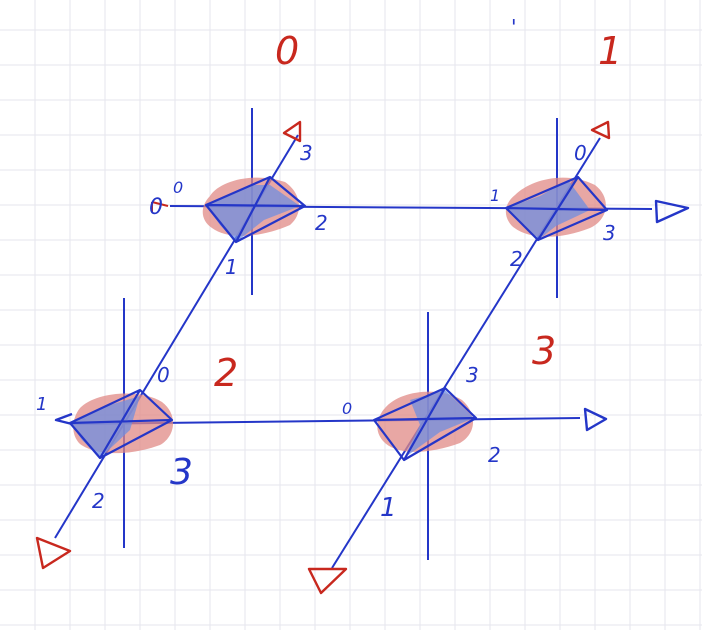 This screenshot has width=702, height=630. I want to click on bl-top-label: 0, so click(163, 375).